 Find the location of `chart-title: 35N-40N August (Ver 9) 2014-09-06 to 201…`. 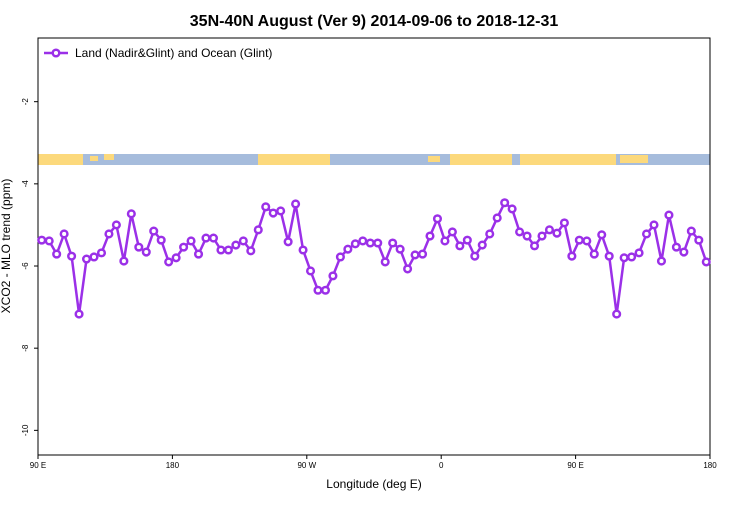

chart-title: 35N-40N August (Ver 9) 2014-09-06 to 201… is located at coordinates (374, 21).